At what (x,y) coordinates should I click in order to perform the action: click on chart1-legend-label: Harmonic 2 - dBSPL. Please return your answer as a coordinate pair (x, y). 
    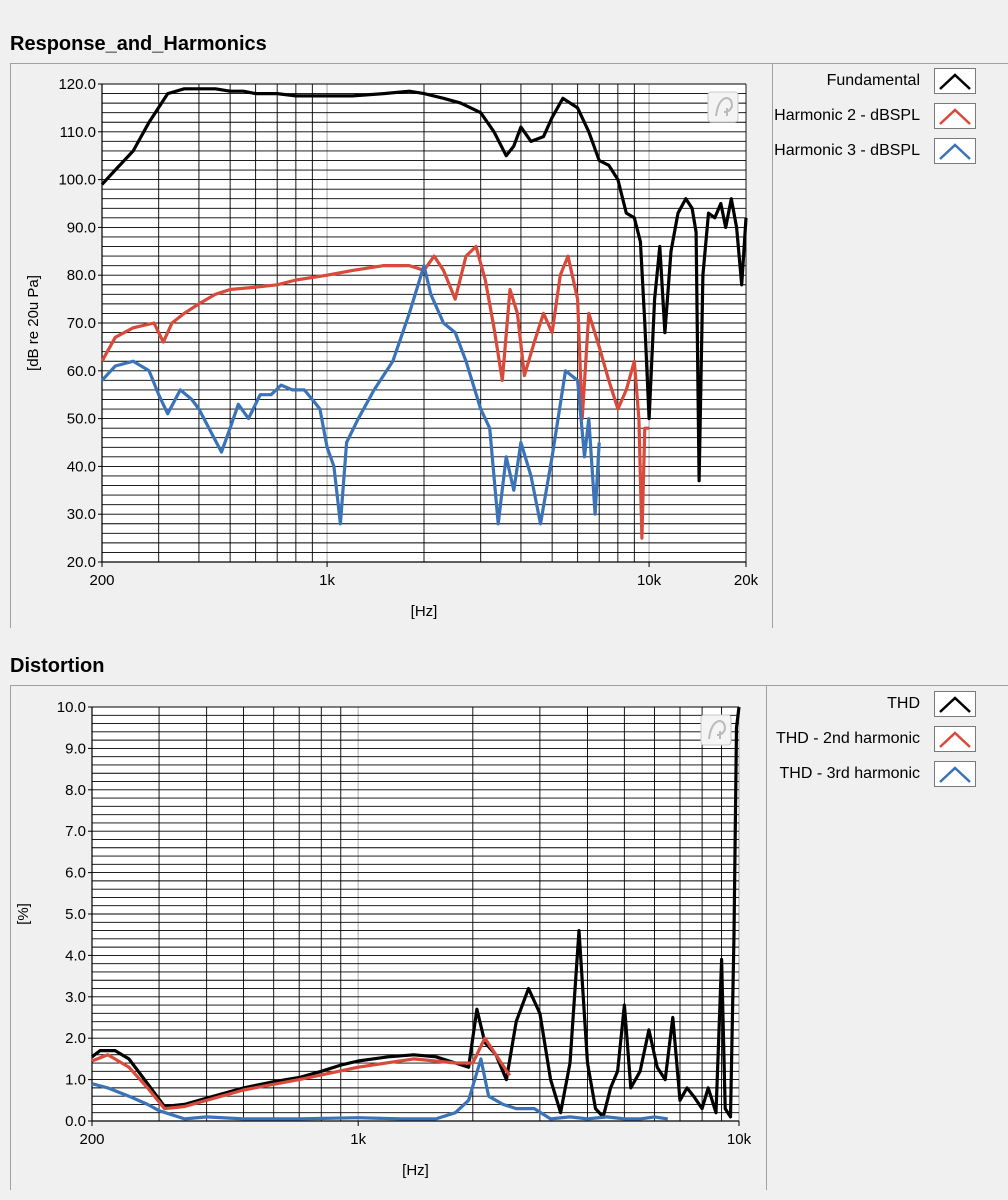
    Looking at the image, I should click on (847, 115).